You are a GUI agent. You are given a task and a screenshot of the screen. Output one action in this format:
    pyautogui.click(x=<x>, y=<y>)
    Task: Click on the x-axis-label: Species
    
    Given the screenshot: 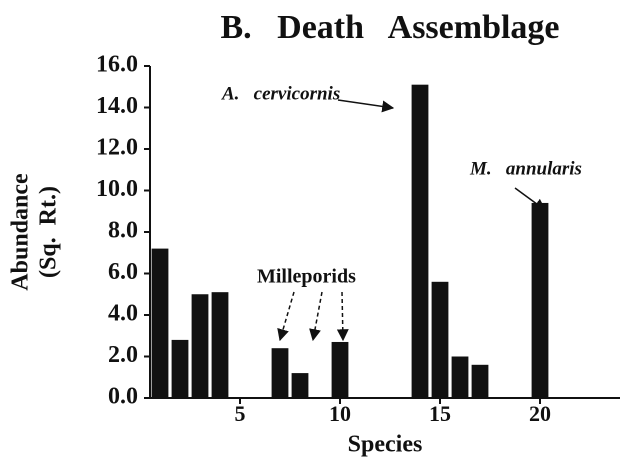 What is the action you would take?
    pyautogui.click(x=385, y=445)
    